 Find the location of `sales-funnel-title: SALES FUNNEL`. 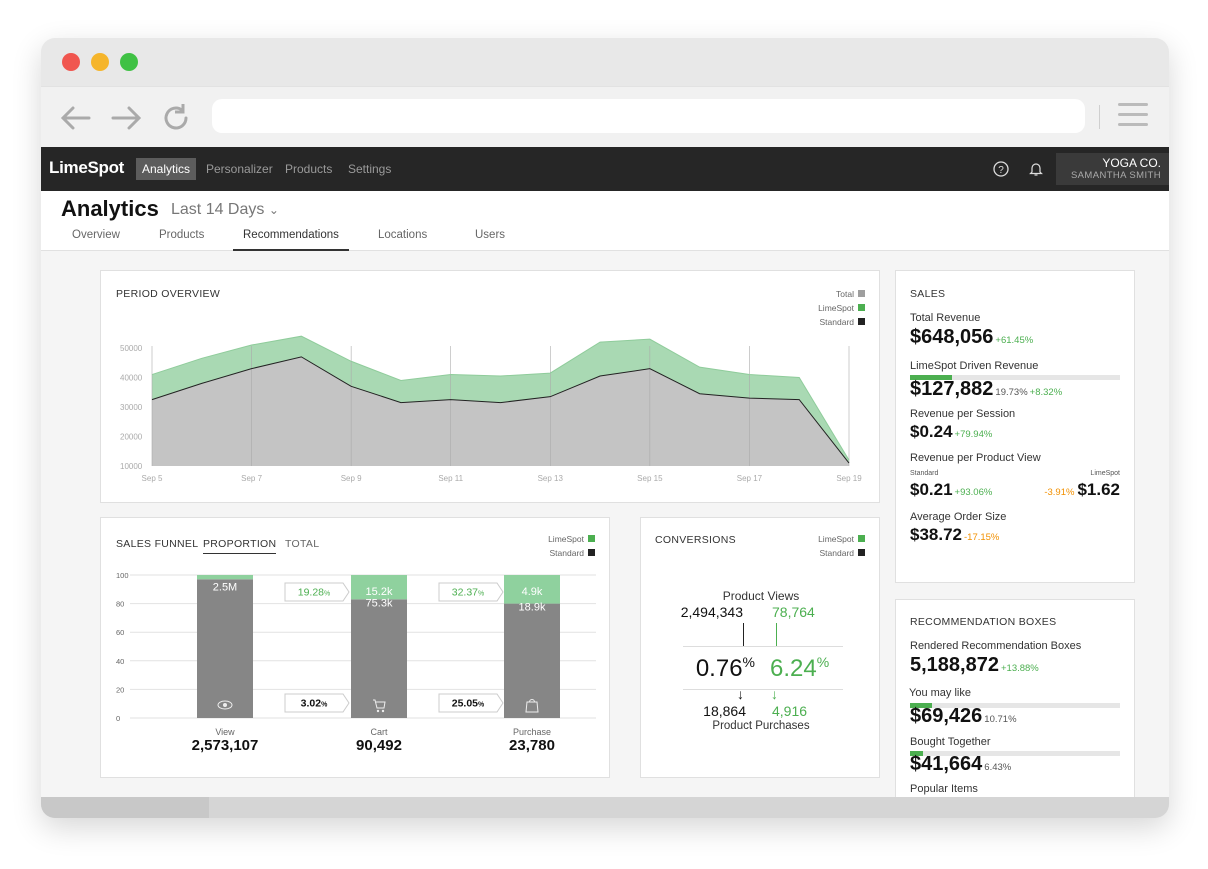

sales-funnel-title: SALES FUNNEL is located at coordinates (157, 544).